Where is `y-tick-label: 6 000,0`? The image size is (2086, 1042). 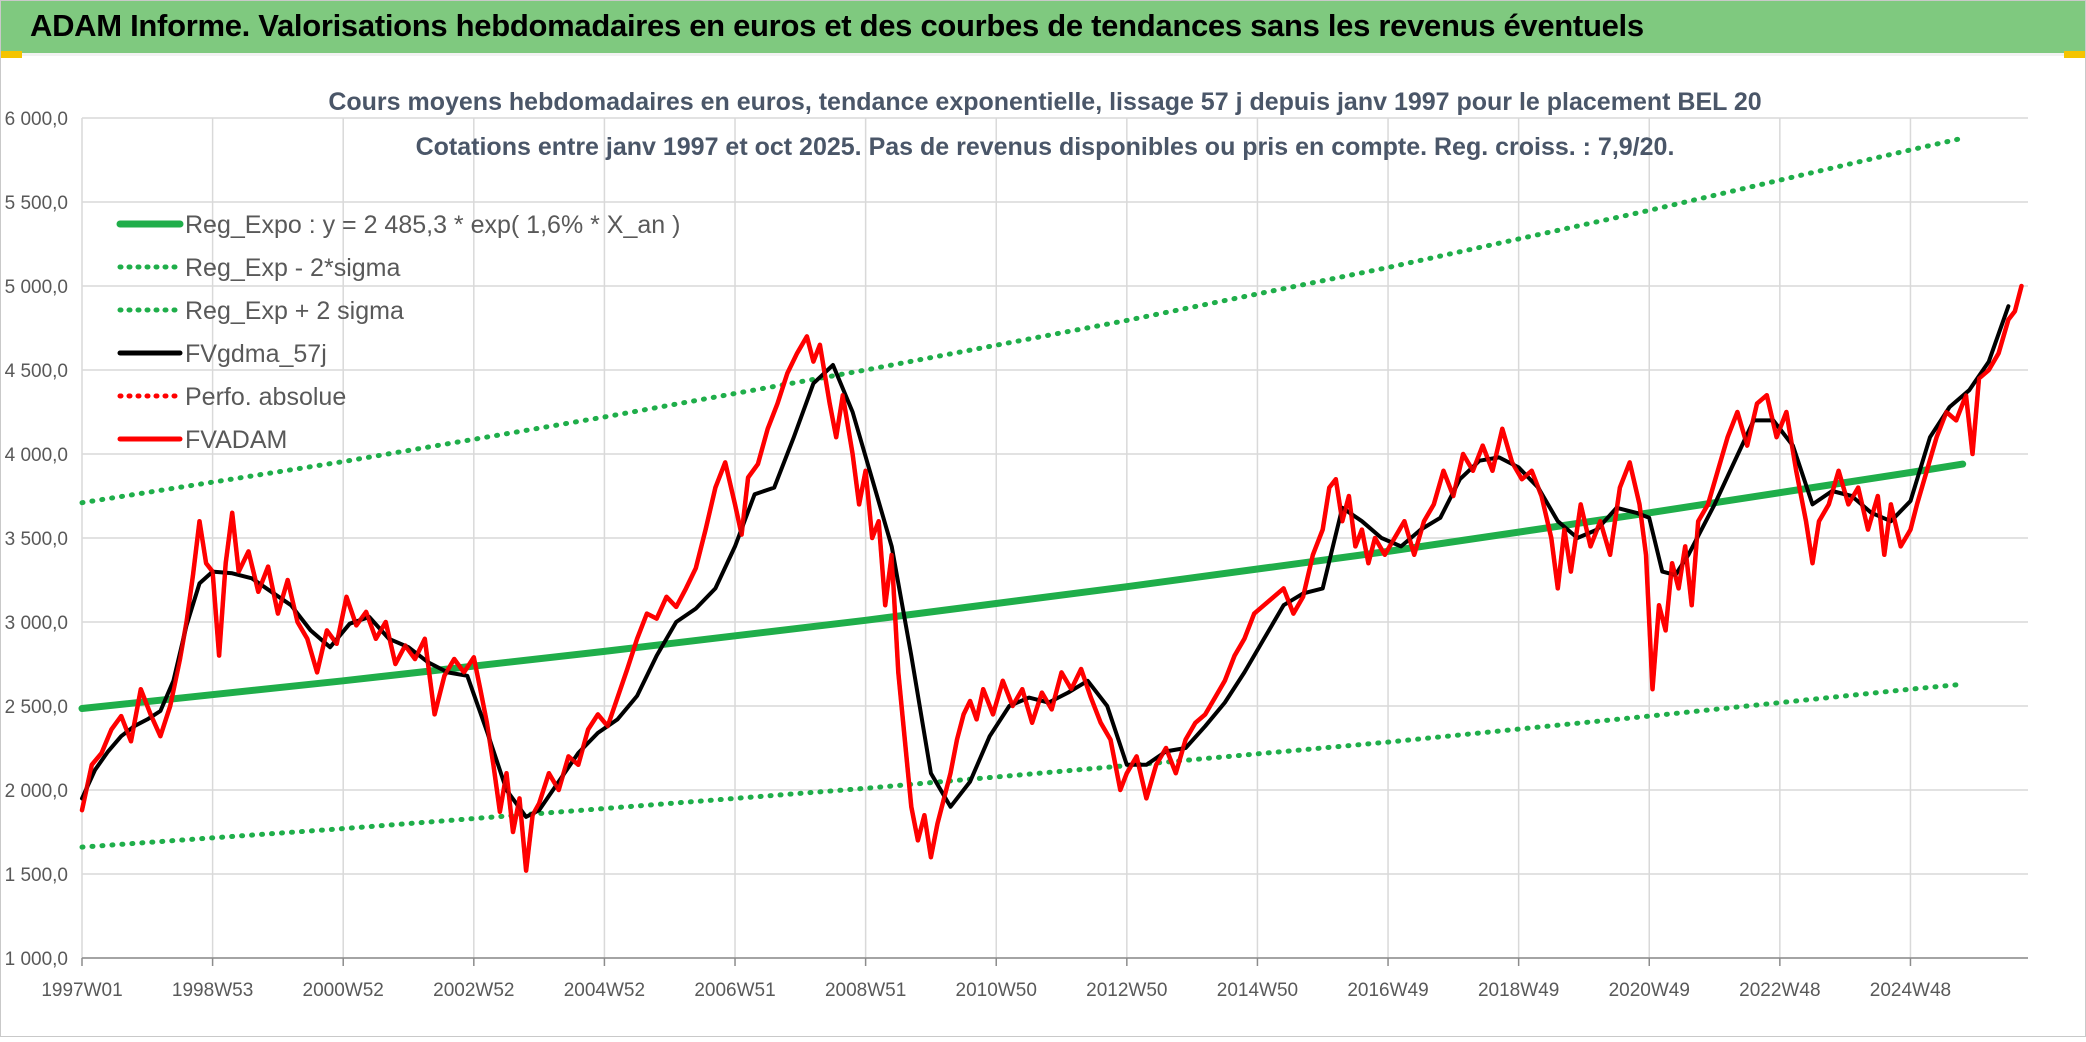 y-tick-label: 6 000,0 is located at coordinates (36, 119).